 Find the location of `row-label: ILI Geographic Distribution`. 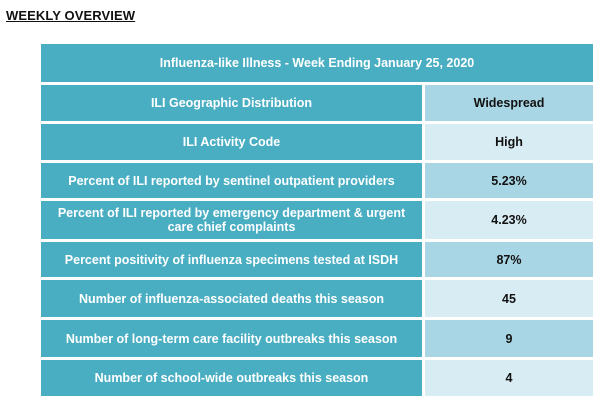

row-label: ILI Geographic Distribution is located at coordinates (233, 103).